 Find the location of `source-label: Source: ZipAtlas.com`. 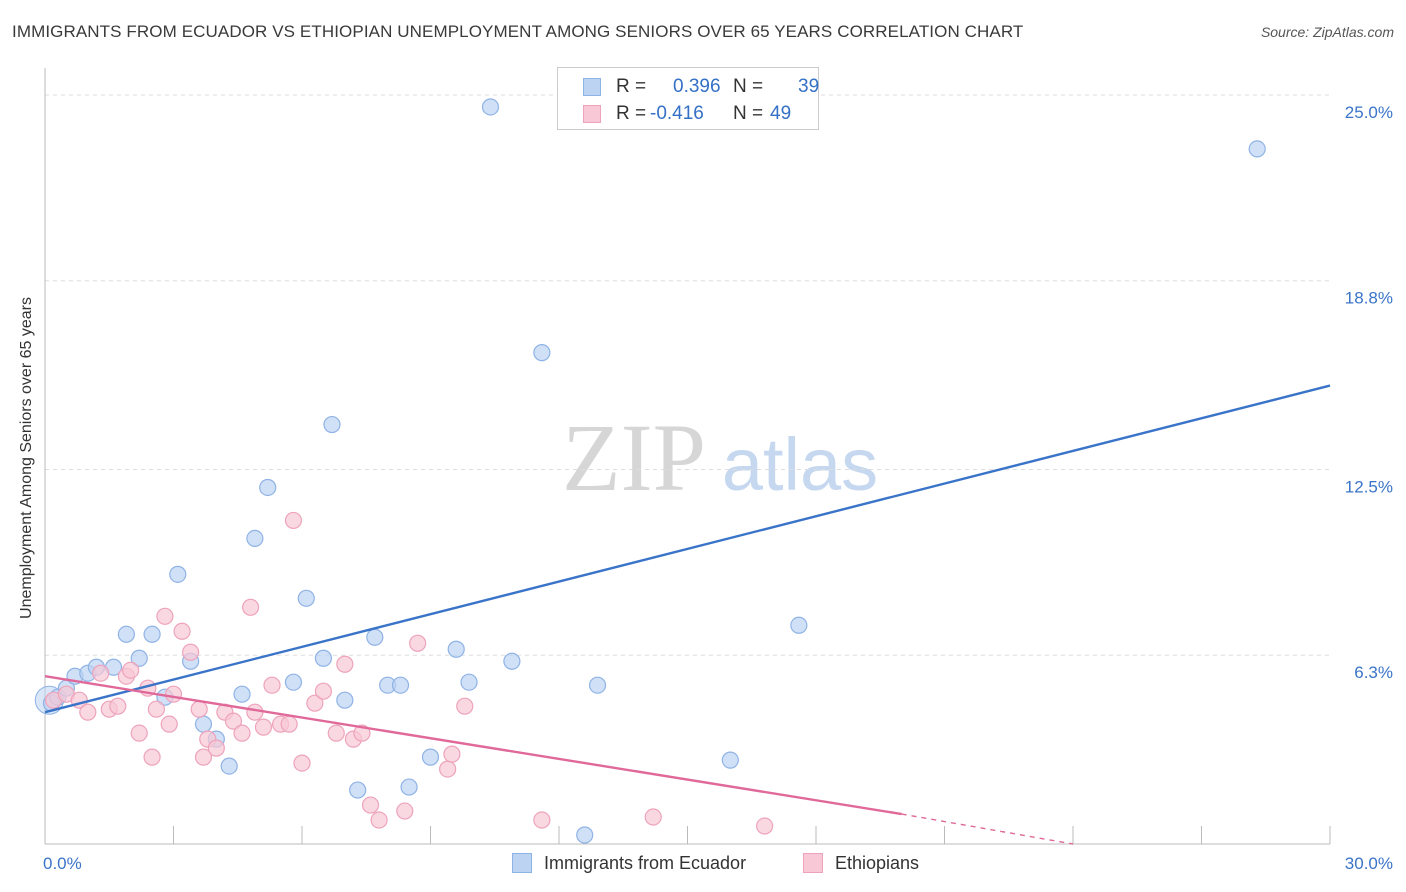

source-label: Source: ZipAtlas.com is located at coordinates (1327, 32).